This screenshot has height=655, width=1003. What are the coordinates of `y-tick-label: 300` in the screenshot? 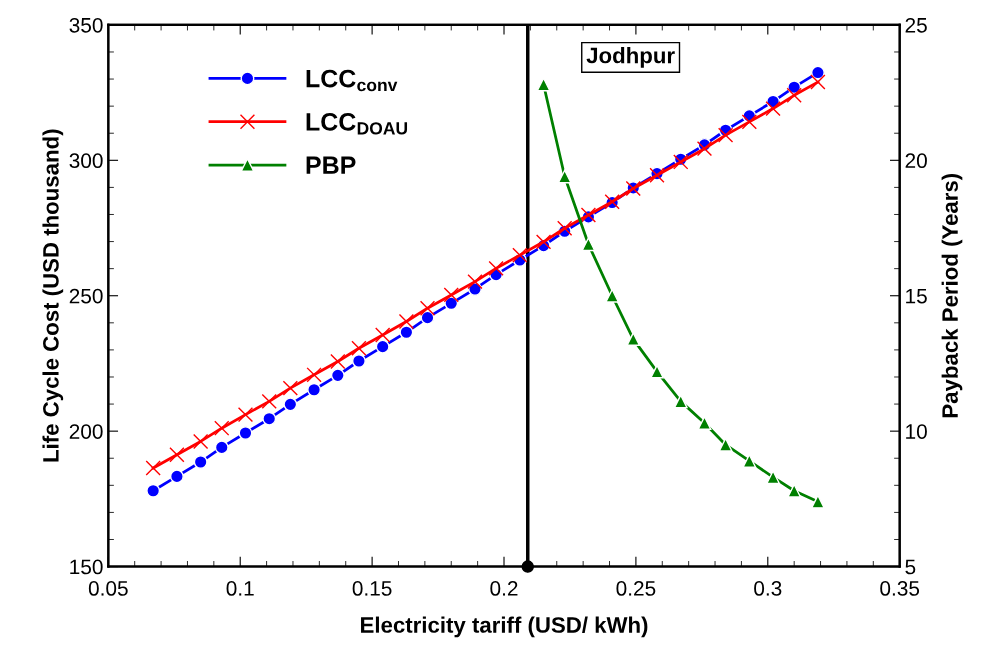 It's located at (86, 161).